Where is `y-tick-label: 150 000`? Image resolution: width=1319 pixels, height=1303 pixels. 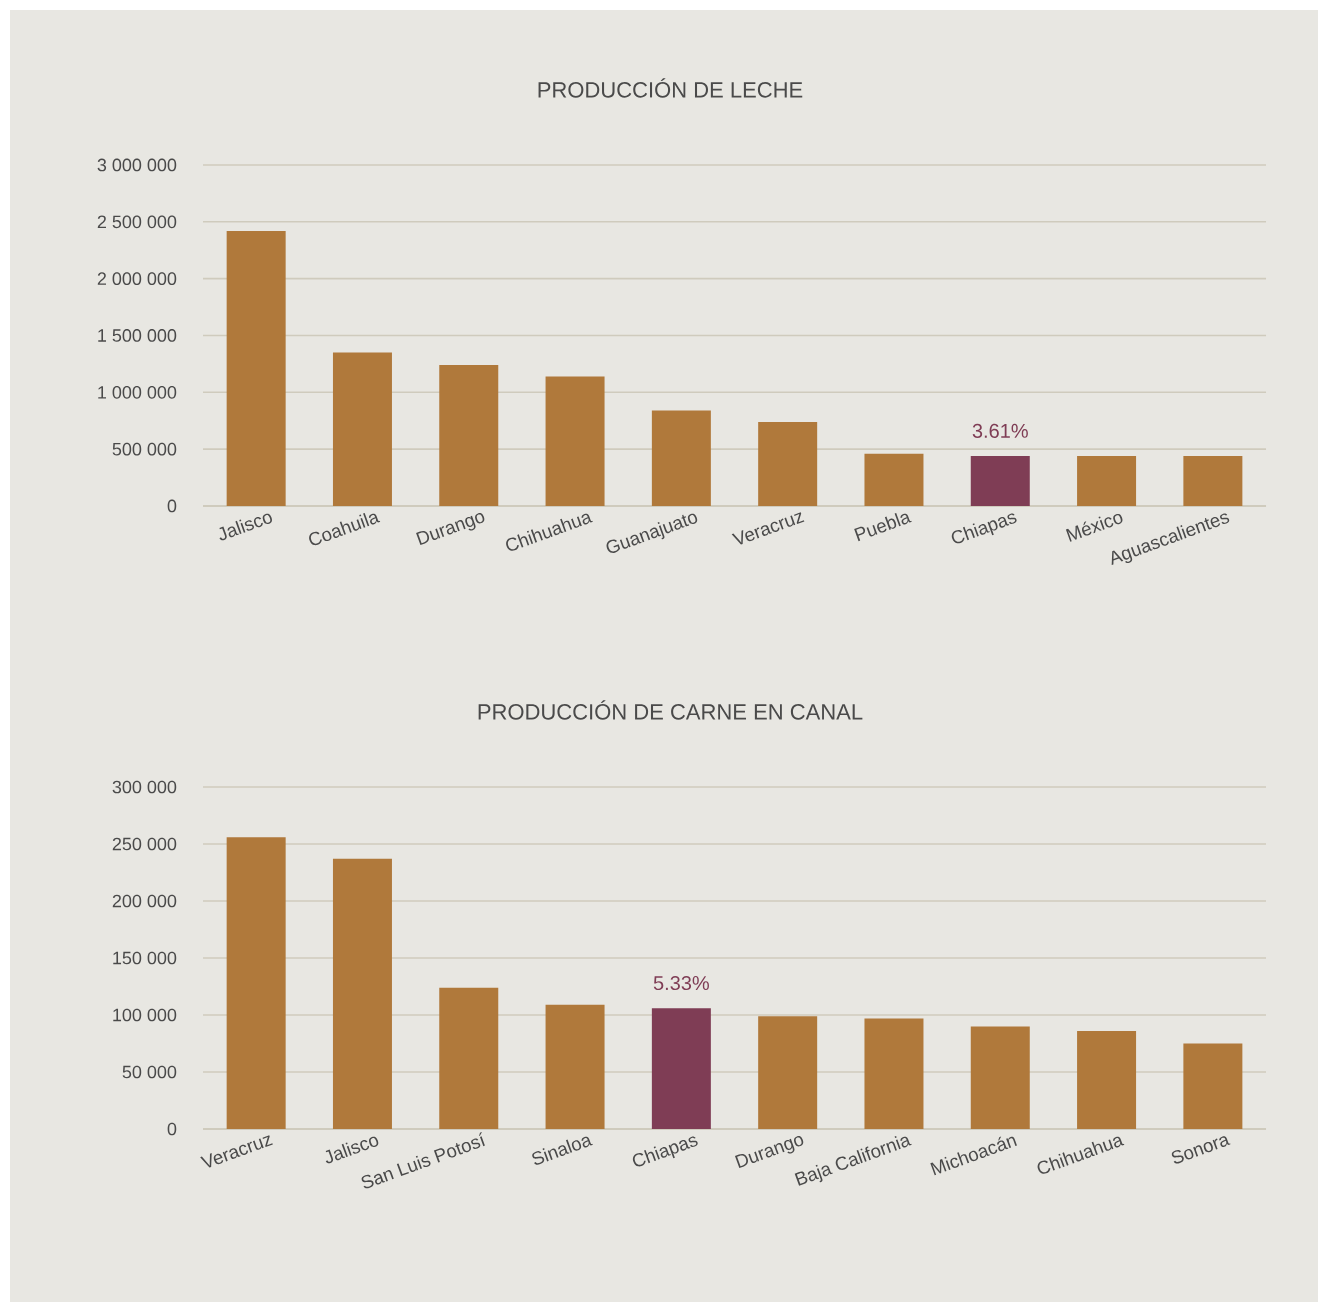 y-tick-label: 150 000 is located at coordinates (145, 958).